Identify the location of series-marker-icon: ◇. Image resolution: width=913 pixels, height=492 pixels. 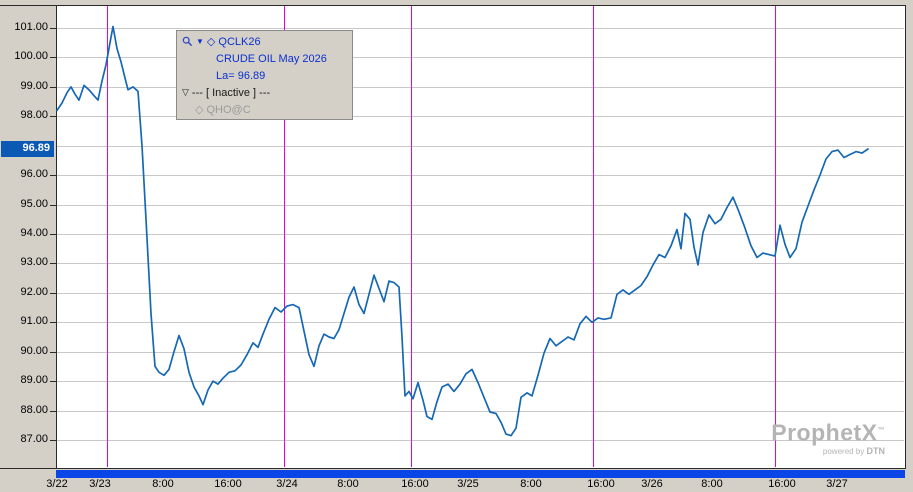
(211, 42).